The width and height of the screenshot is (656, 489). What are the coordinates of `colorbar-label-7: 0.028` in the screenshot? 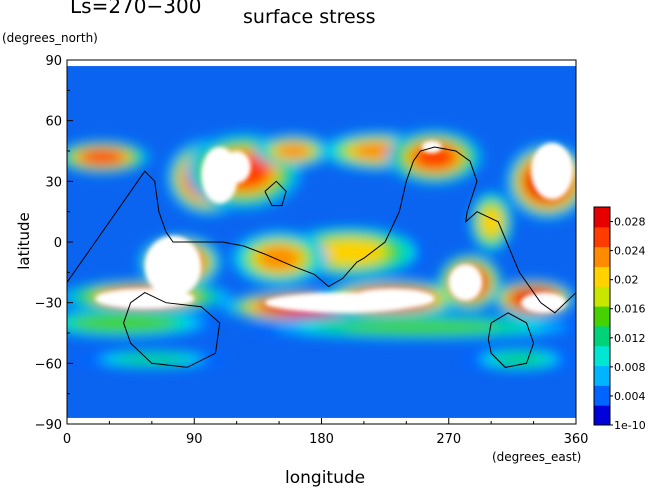 It's located at (630, 222).